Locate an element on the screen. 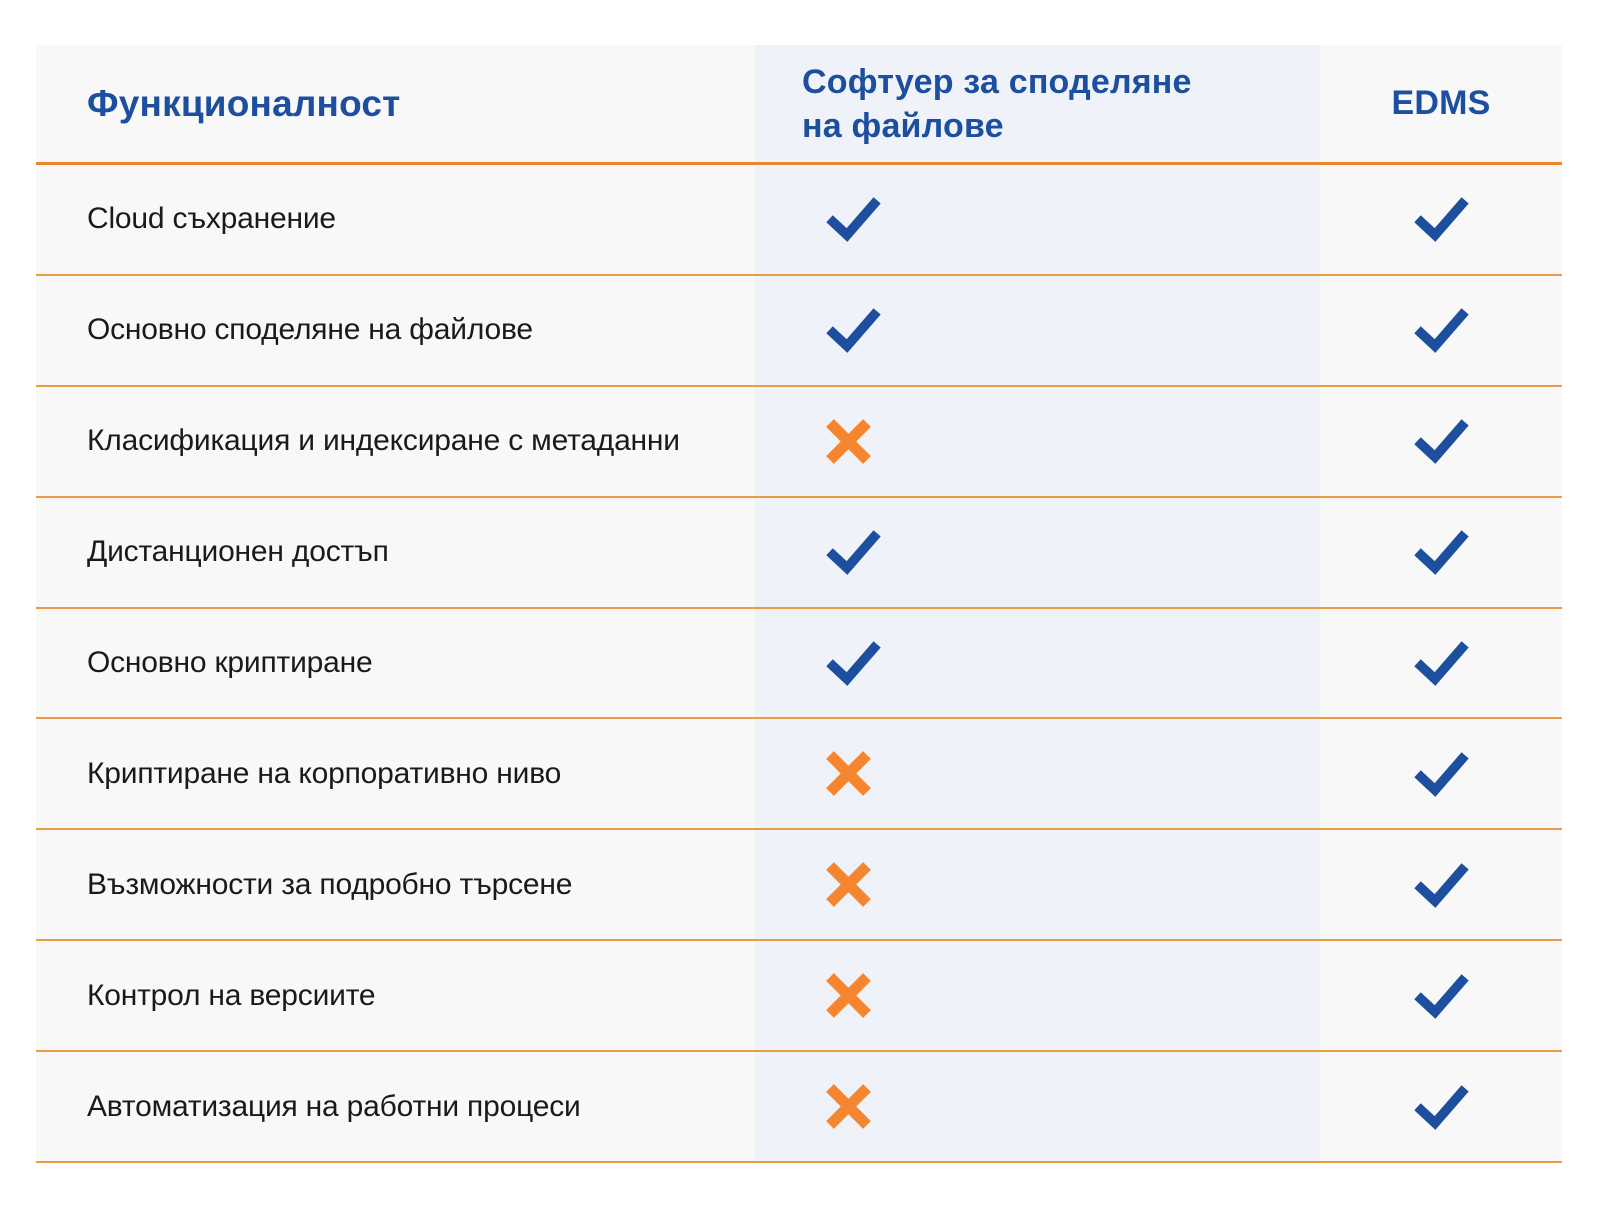 The width and height of the screenshot is (1601, 1210). feature-label: Възможности за подробно търсене is located at coordinates (330, 884).